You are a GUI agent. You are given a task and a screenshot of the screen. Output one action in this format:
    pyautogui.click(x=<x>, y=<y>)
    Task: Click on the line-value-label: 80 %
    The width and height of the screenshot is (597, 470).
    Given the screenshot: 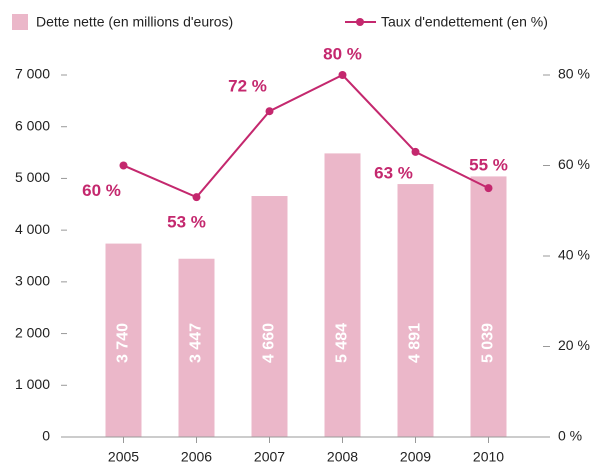 What is the action you would take?
    pyautogui.click(x=342, y=53)
    